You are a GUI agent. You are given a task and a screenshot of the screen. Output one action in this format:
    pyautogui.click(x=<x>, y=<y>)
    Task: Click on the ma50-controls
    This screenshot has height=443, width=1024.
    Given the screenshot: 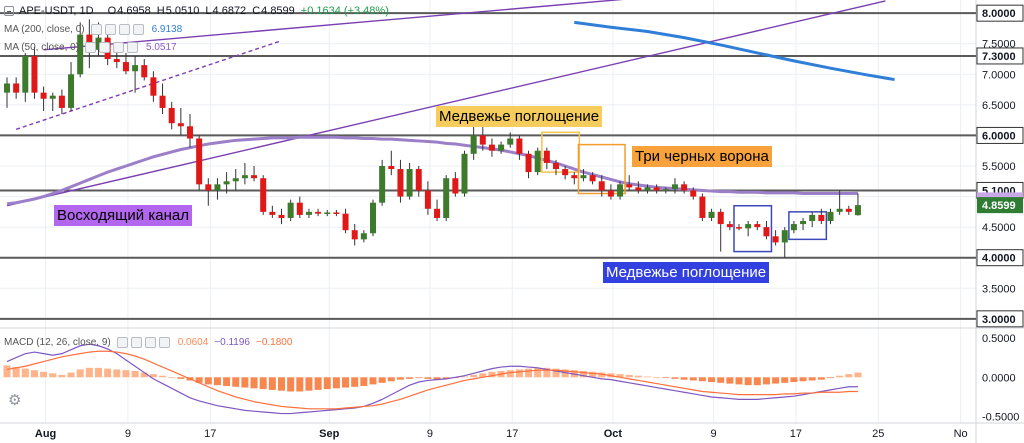 What is the action you would take?
    pyautogui.click(x=112, y=47)
    